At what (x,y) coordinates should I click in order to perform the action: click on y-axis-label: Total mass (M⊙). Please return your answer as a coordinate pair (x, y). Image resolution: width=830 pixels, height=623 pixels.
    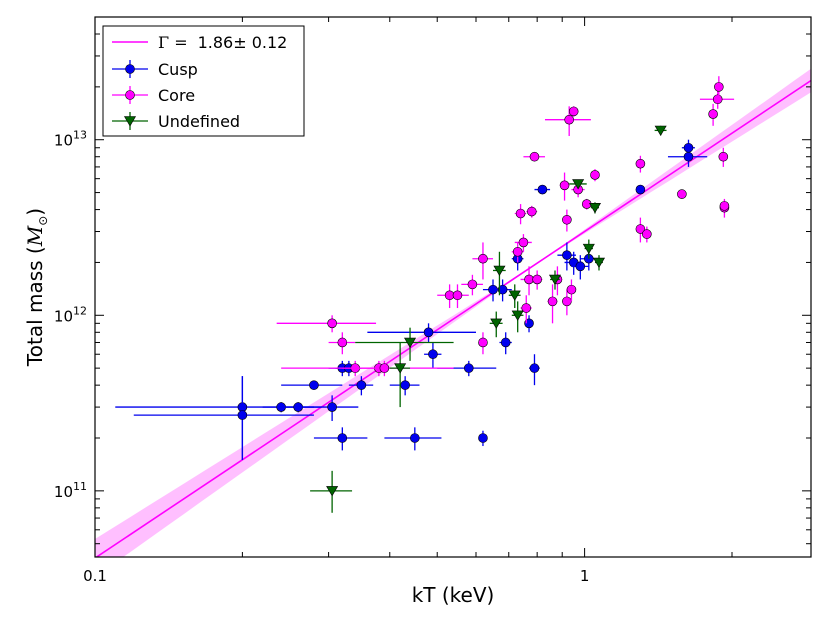
    Looking at the image, I should click on (36, 287).